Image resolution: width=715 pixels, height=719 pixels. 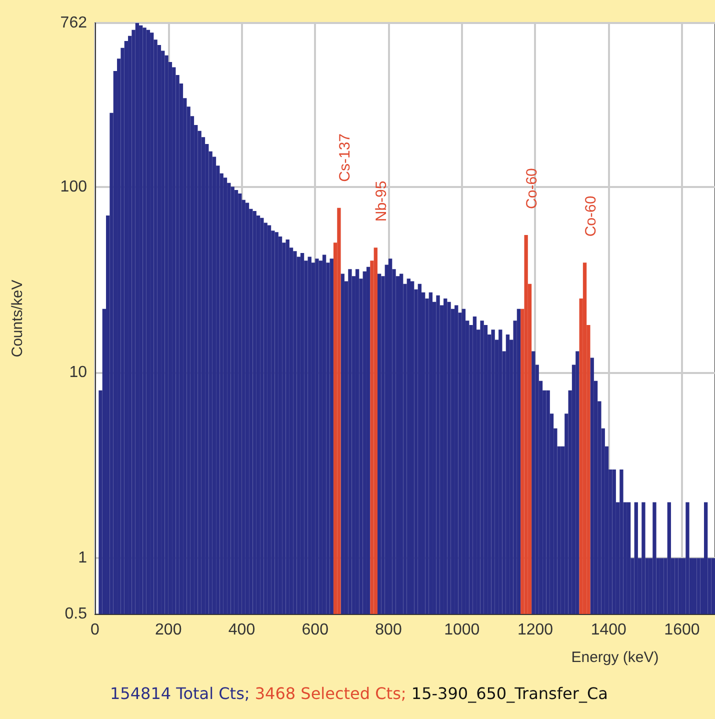 I want to click on x-tick-label: 1600, so click(x=682, y=630).